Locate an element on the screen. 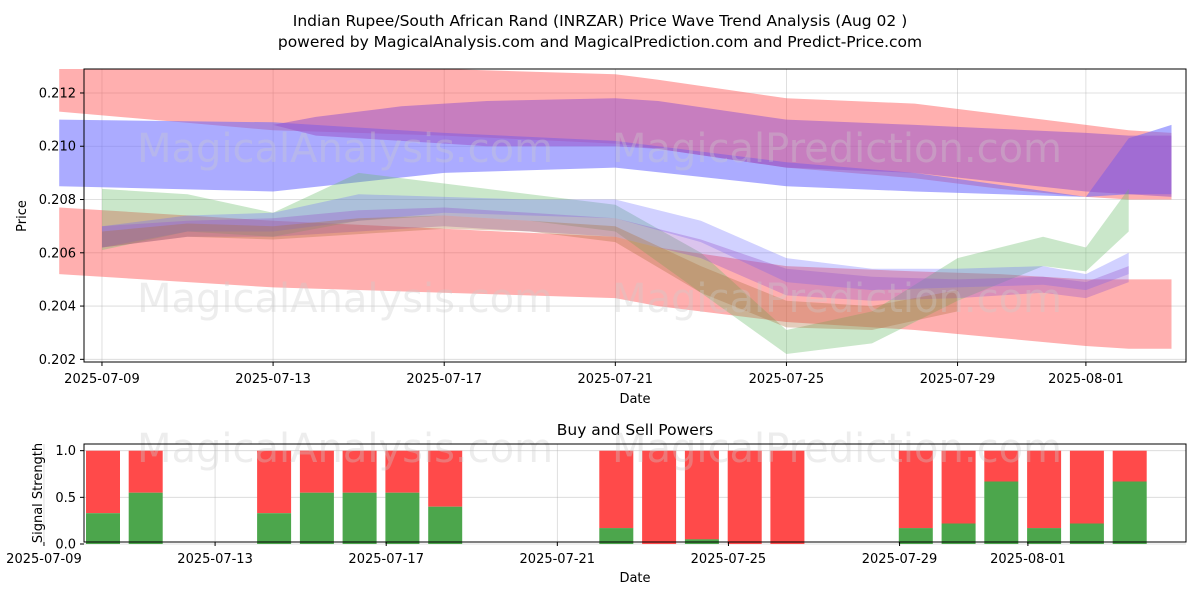 This screenshot has width=1200, height=600. signal-y-tick-label: 0.0 is located at coordinates (65, 545).